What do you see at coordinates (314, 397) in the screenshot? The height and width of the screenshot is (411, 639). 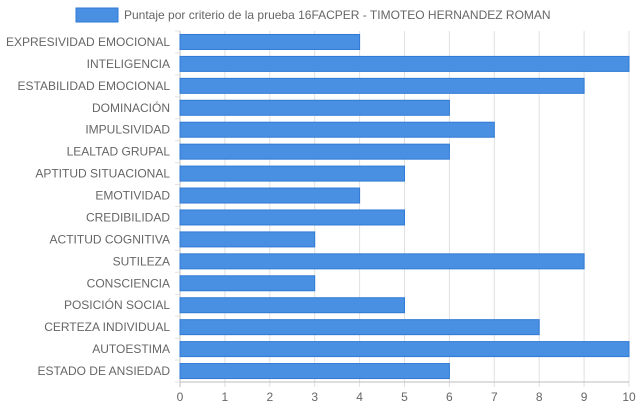 I see `x-tick-label: 3` at bounding box center [314, 397].